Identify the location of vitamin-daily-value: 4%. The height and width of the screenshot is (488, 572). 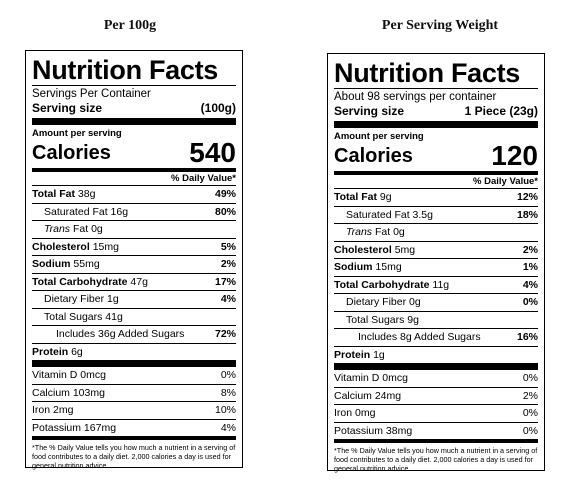
(228, 427).